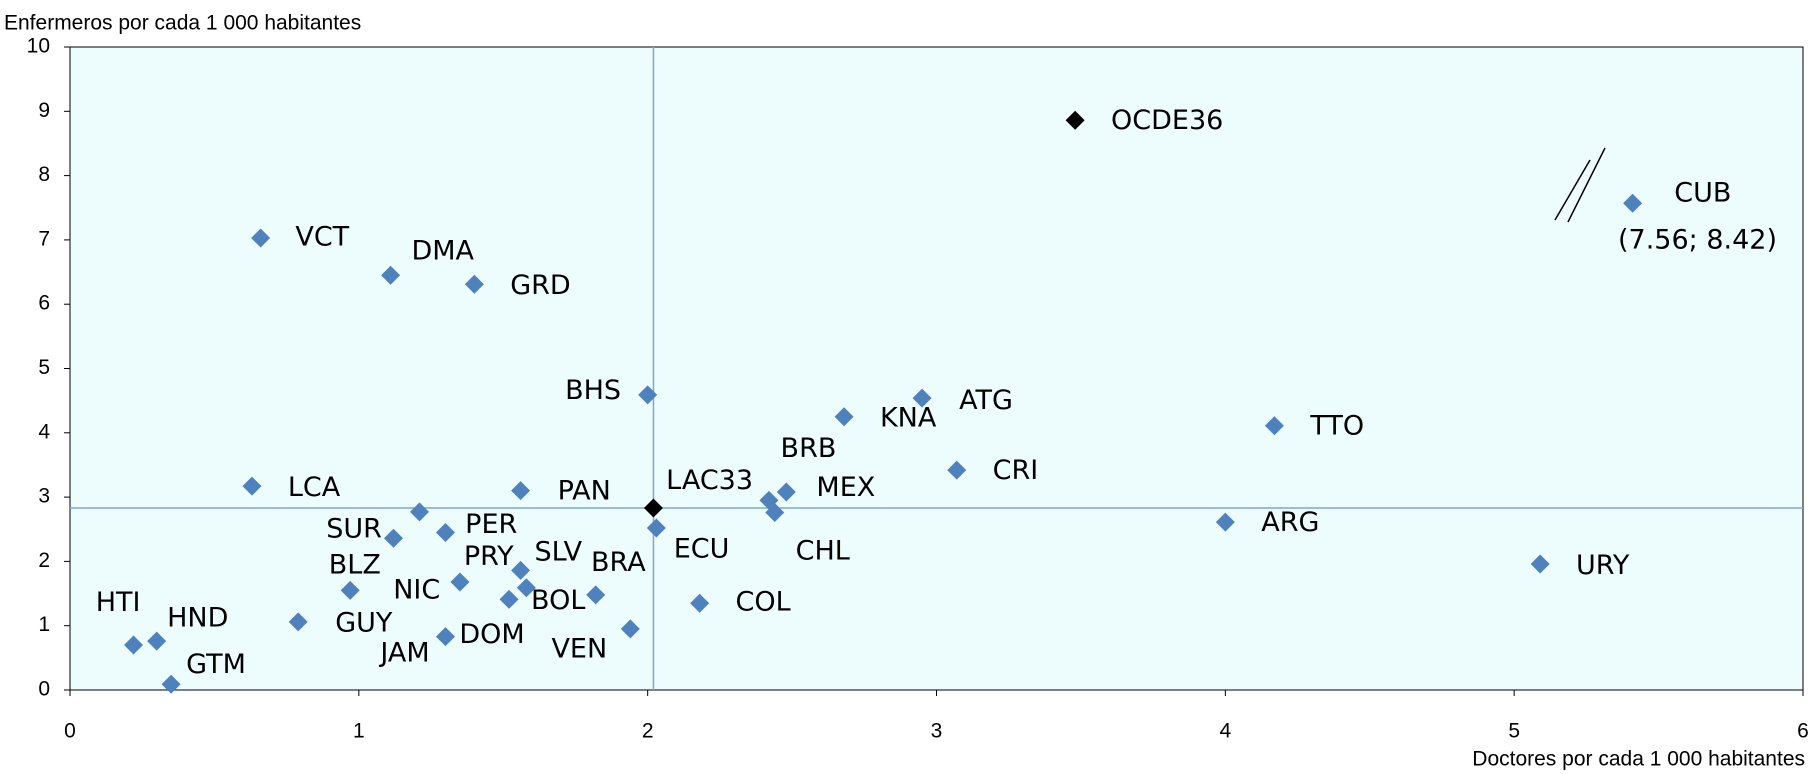 The height and width of the screenshot is (774, 1816). I want to click on x-axis-title: Doctores por cada 1 000 habitantes, so click(1638, 759).